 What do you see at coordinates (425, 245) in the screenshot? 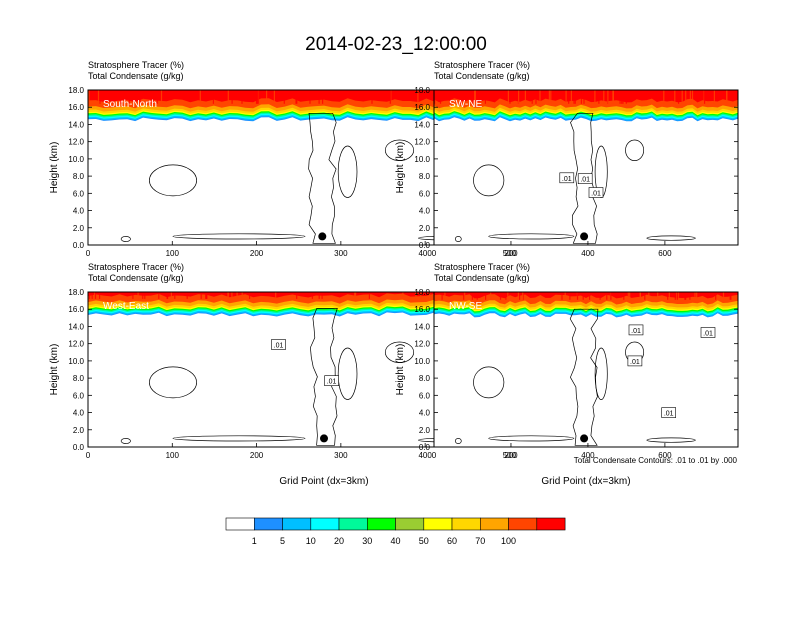
I see `y-tick-label: 0.0` at bounding box center [425, 245].